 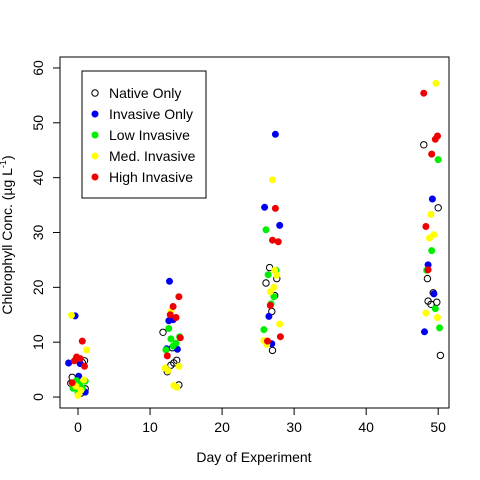 I want to click on legend-label-high-invasive: High Invasive, so click(x=151, y=177).